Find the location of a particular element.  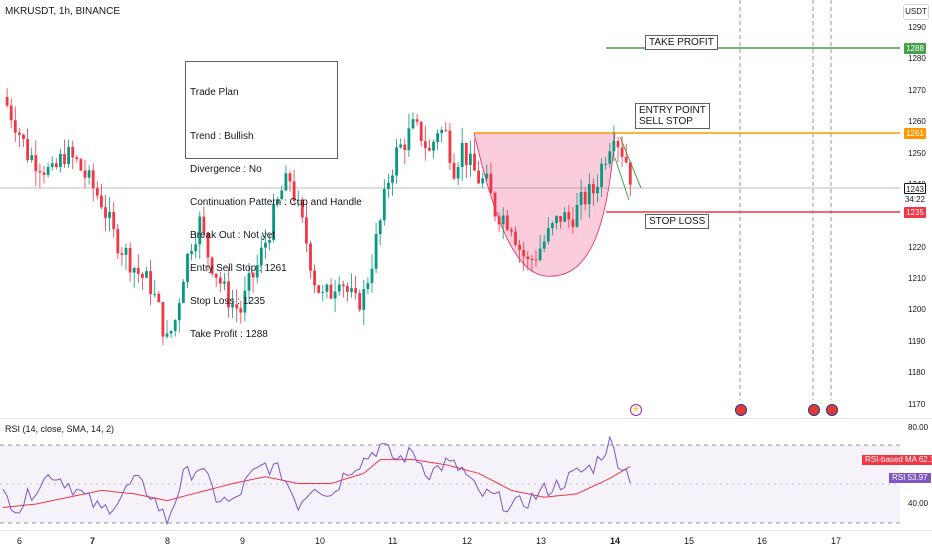

plan-line: Stop Loss : 1235 is located at coordinates (228, 301).